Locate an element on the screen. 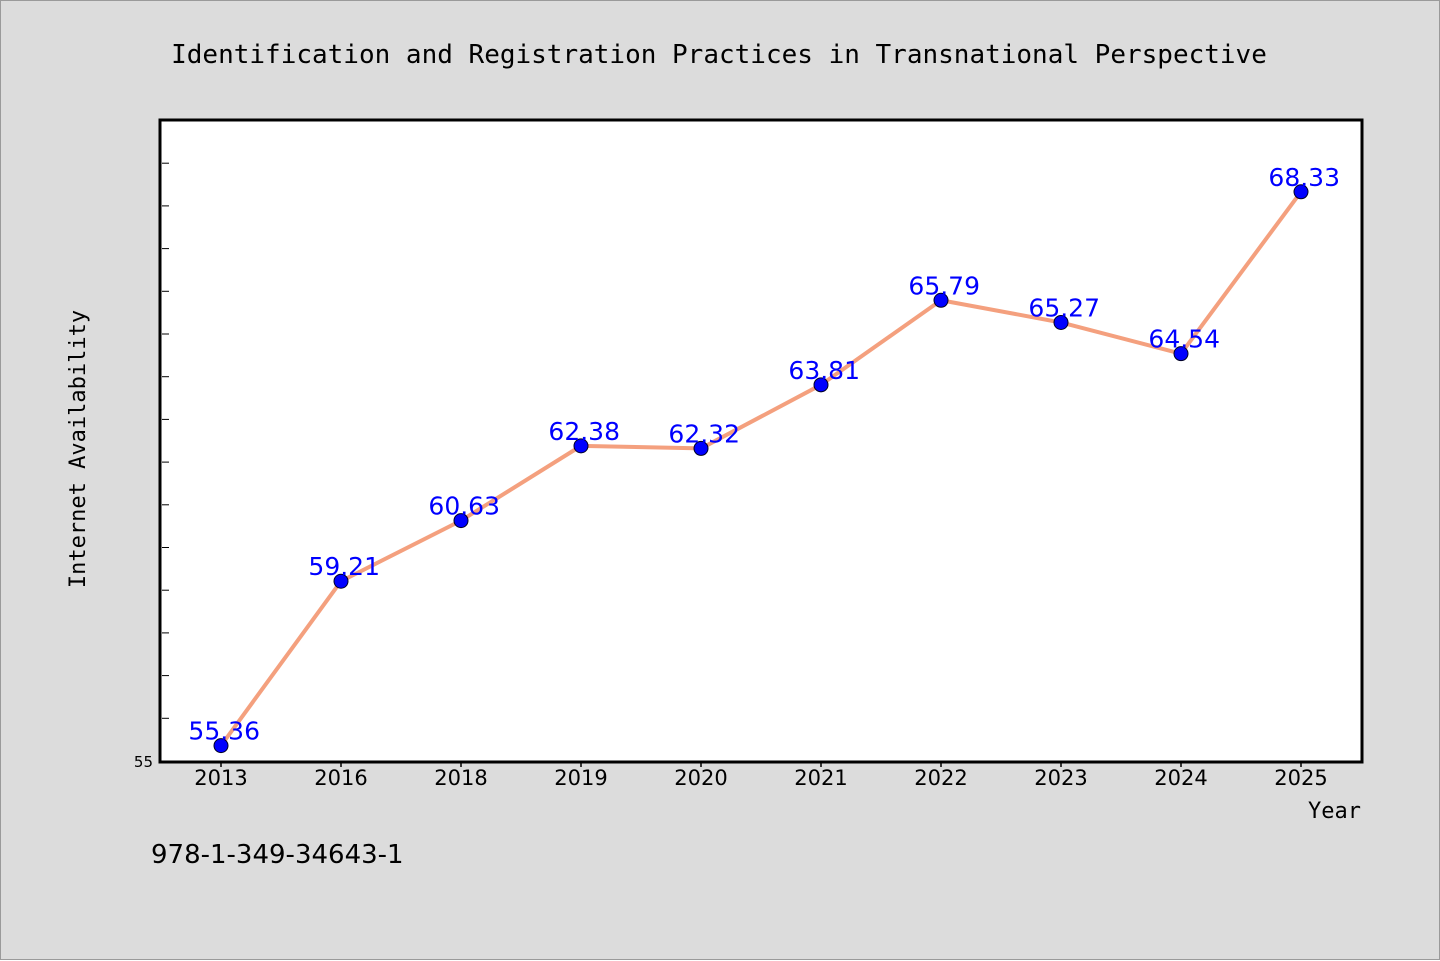 Image resolution: width=1440 pixels, height=961 pixels. data-label: 64.54 is located at coordinates (1184, 339).